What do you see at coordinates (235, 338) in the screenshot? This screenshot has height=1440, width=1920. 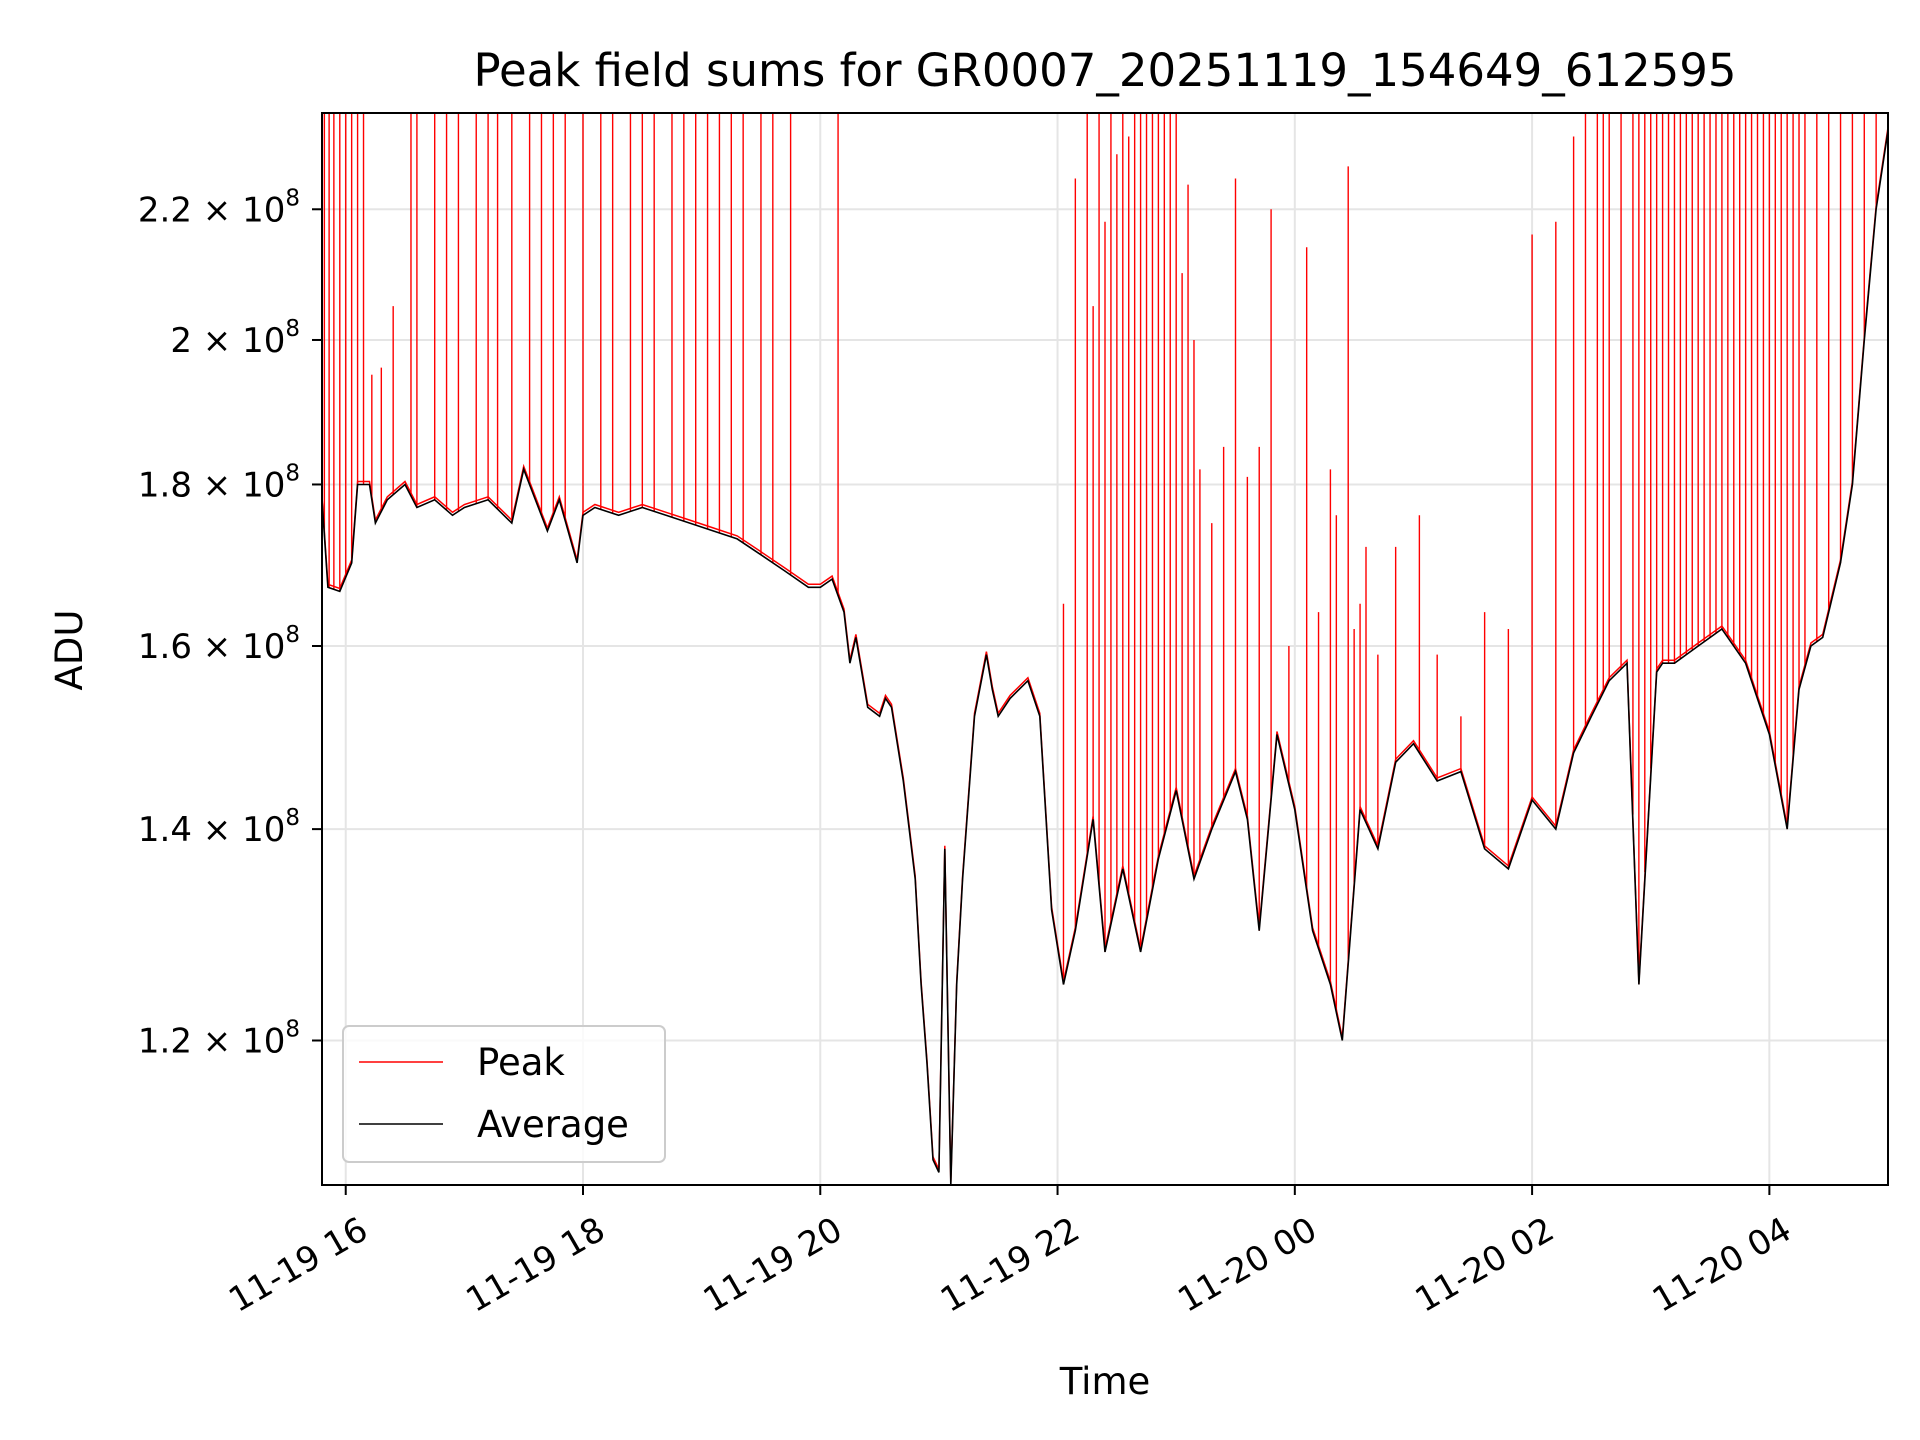 I see `y-tick-label: 2 × 10⁸` at bounding box center [235, 338].